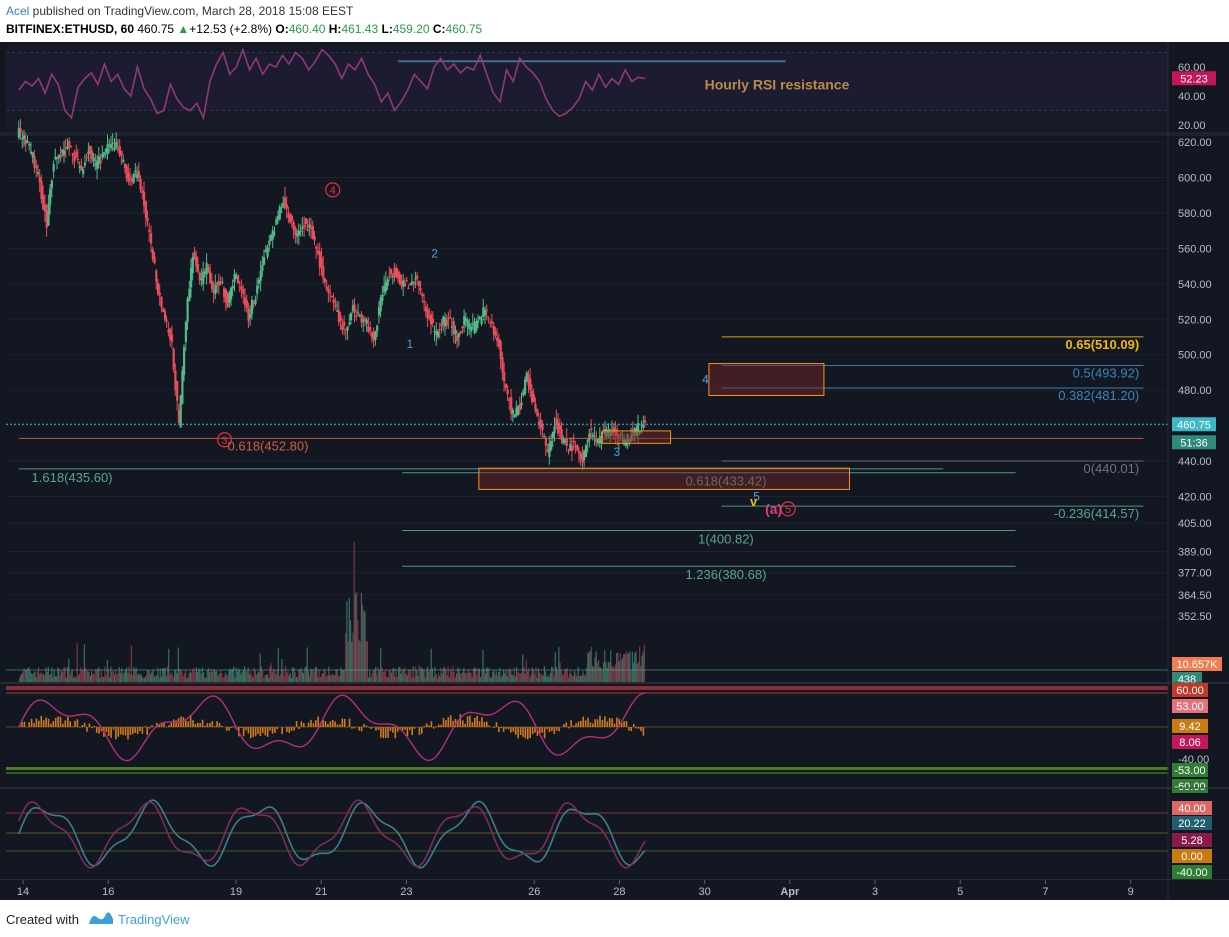 The width and height of the screenshot is (1229, 937). I want to click on close-label: C:, so click(439, 29).